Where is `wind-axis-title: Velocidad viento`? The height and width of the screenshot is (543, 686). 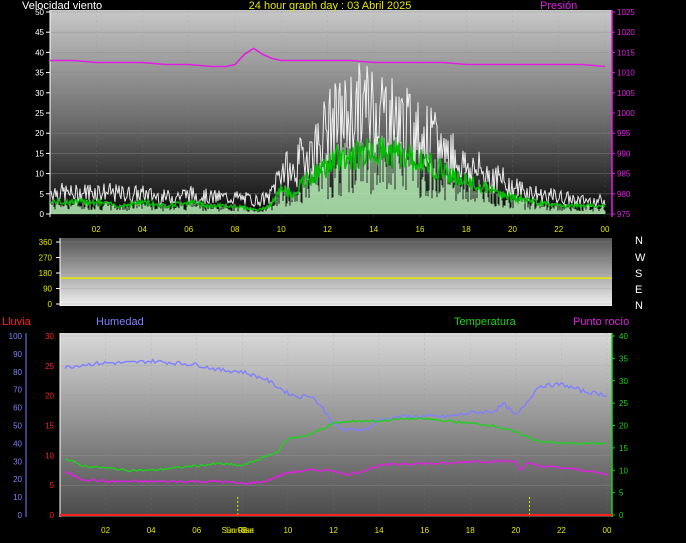
wind-axis-title: Velocidad viento is located at coordinates (62, 6).